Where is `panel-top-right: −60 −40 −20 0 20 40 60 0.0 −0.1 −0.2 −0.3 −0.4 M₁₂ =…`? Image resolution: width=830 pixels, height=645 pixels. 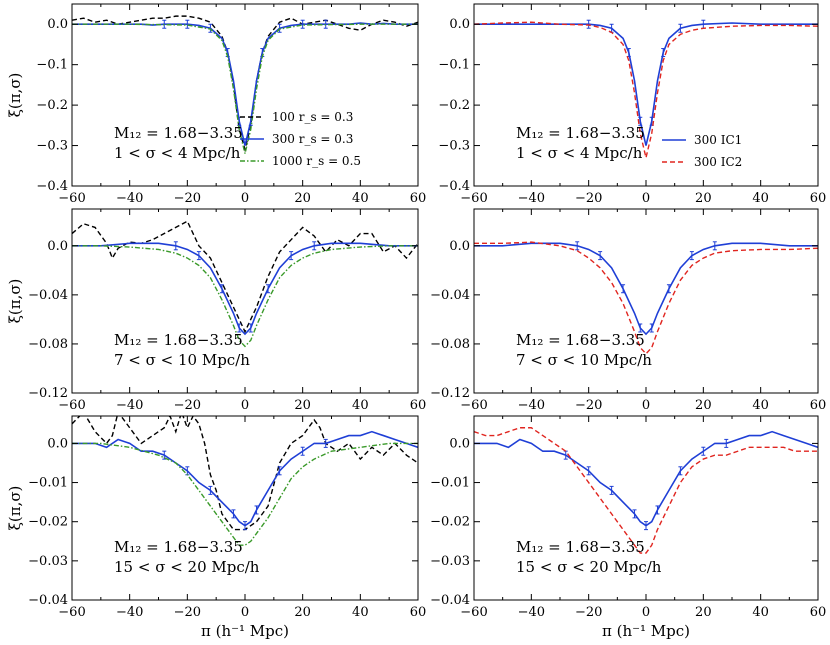
panel-top-right: −60 −40 −20 0 20 40 60 0.0 −0.1 −0.2 −0.3 −0.4 M₁₂ =… is located at coordinates (632, 104).